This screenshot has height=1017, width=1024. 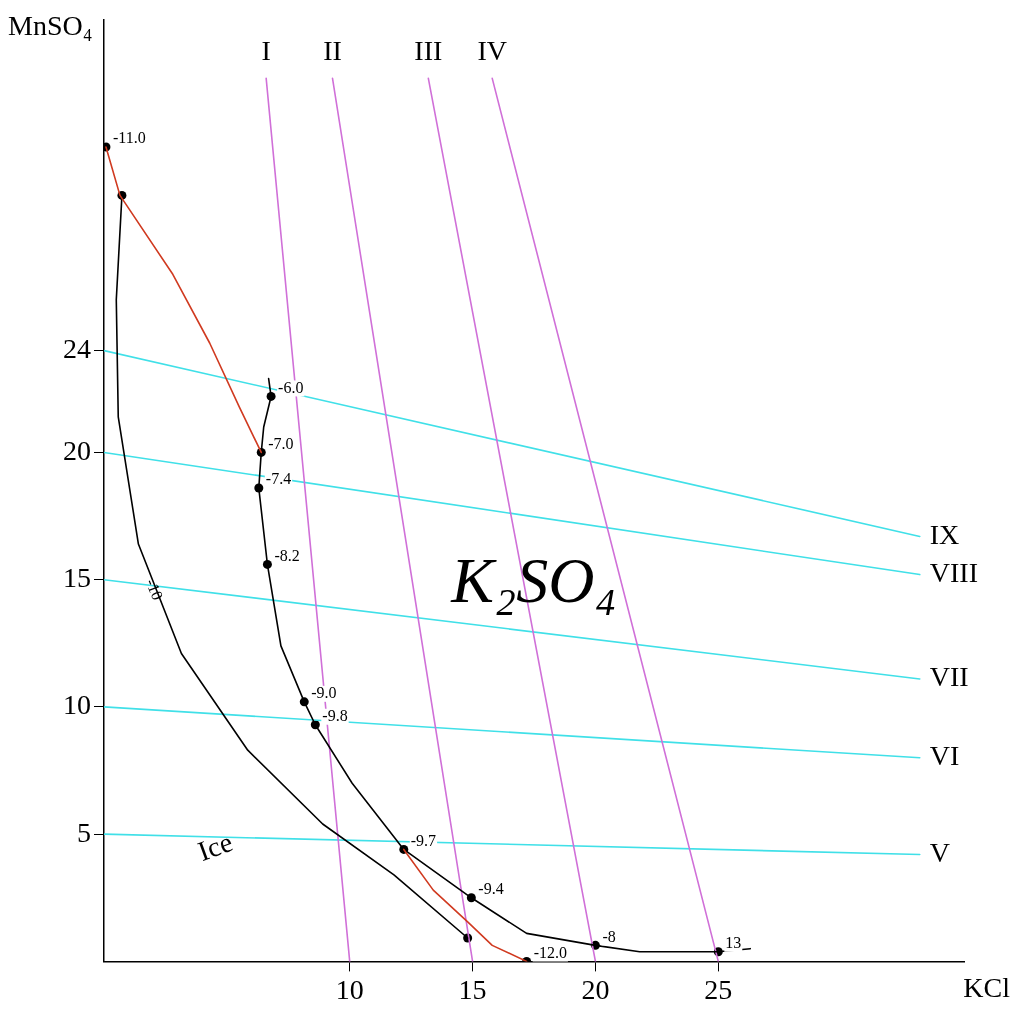 I want to click on annotation: -7.0, so click(x=281, y=443).